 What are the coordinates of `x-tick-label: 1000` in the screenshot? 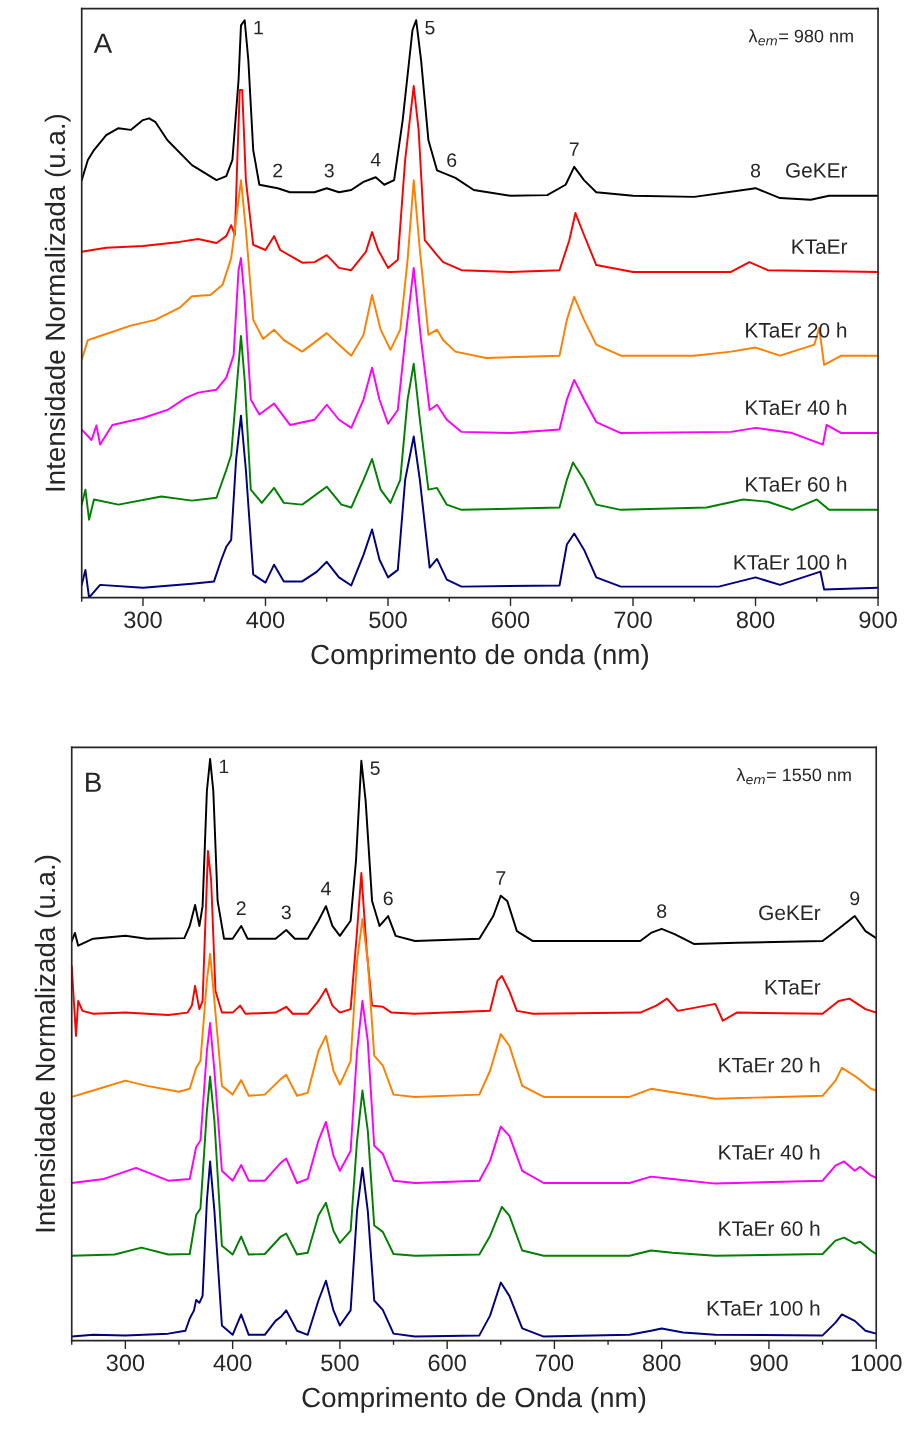 It's located at (876, 1363).